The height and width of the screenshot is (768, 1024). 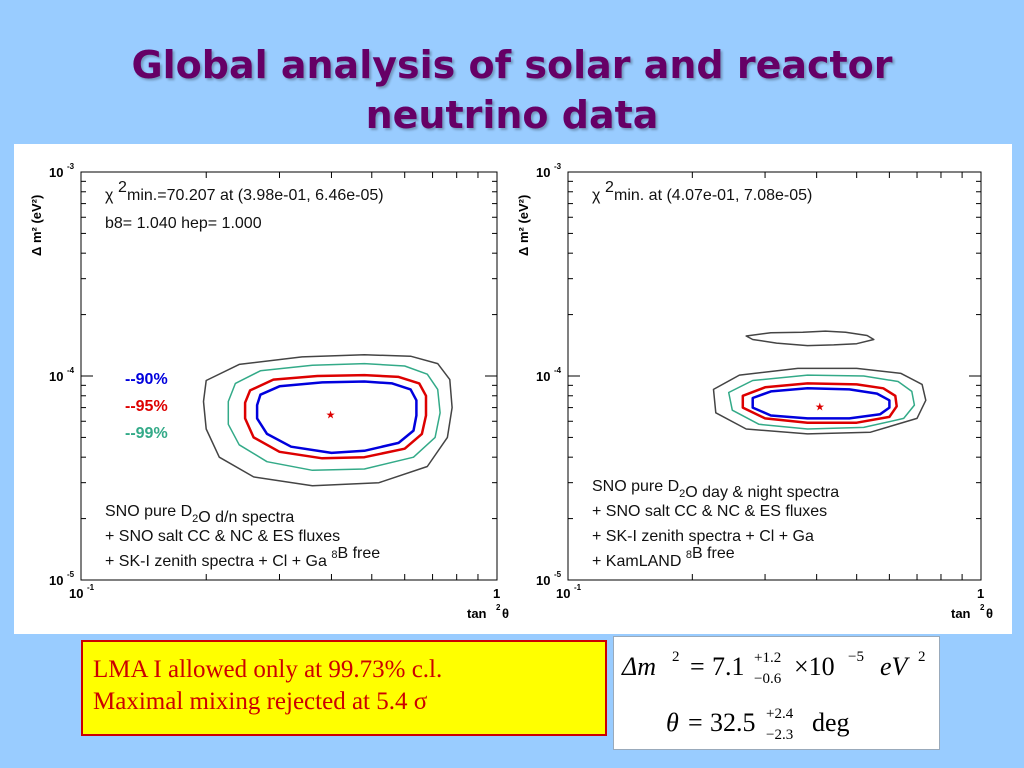 I want to click on dm2-unit-sup: 2, so click(x=922, y=657).